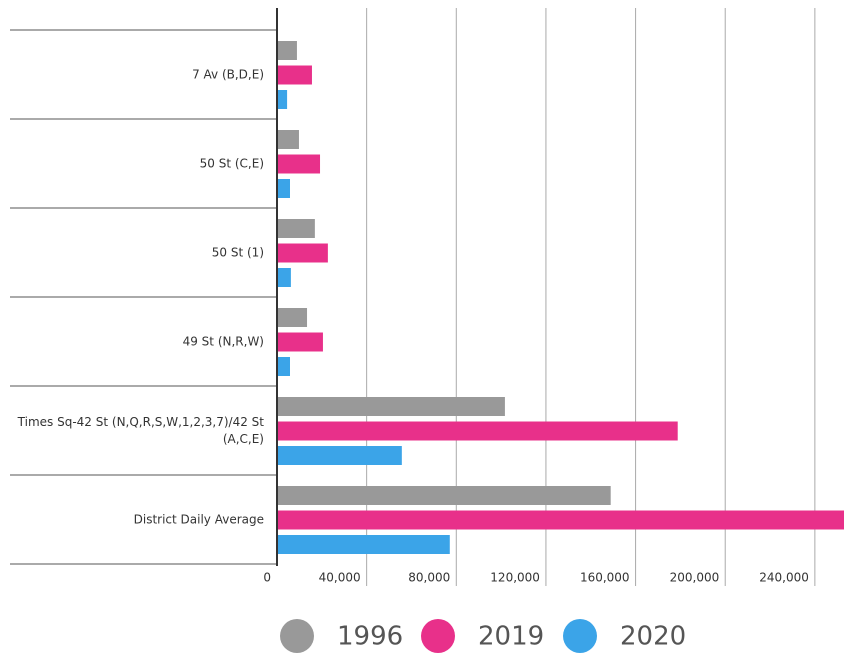  What do you see at coordinates (653, 637) in the screenshot?
I see `legend-label: 2020` at bounding box center [653, 637].